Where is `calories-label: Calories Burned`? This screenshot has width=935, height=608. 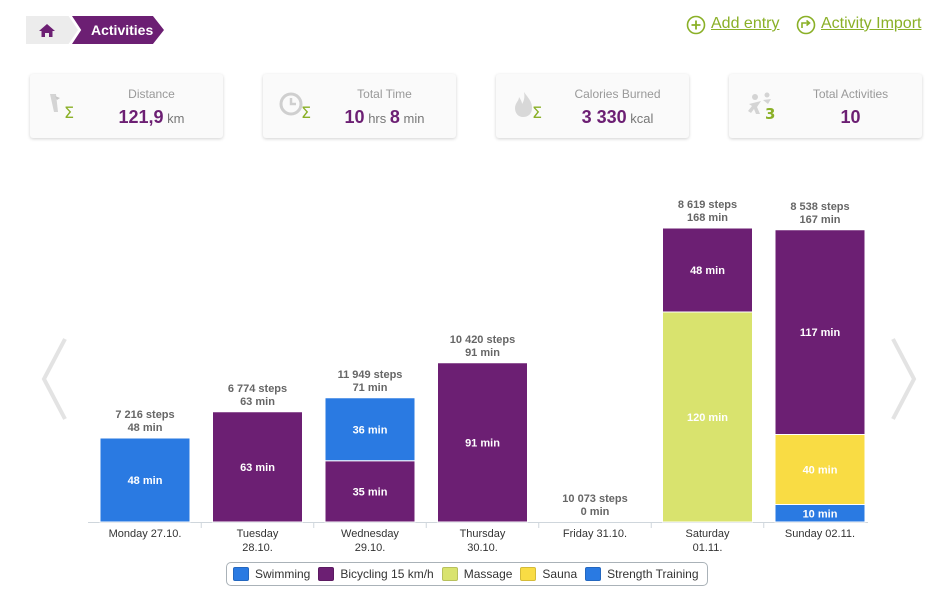
calories-label: Calories Burned is located at coordinates (617, 94).